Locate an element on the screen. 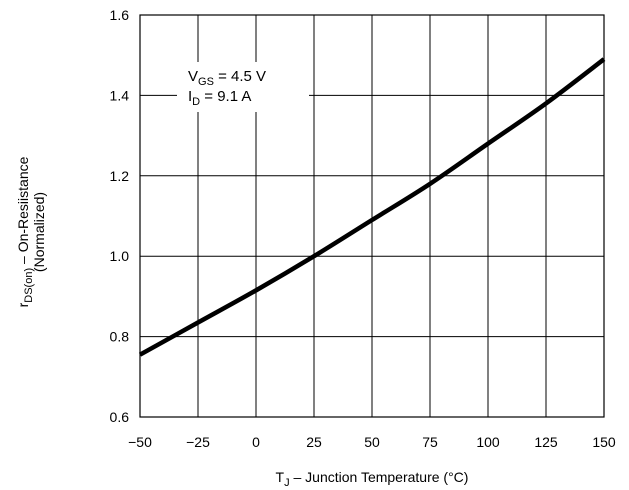 The height and width of the screenshot is (490, 629). x-tick-label: 25 is located at coordinates (314, 442).